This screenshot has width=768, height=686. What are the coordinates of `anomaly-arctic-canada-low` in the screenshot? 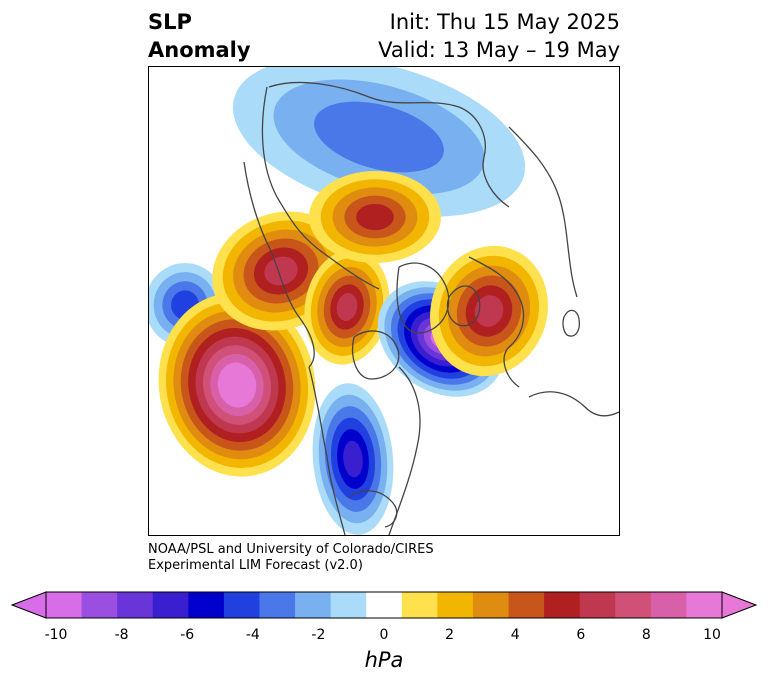 It's located at (379, 142).